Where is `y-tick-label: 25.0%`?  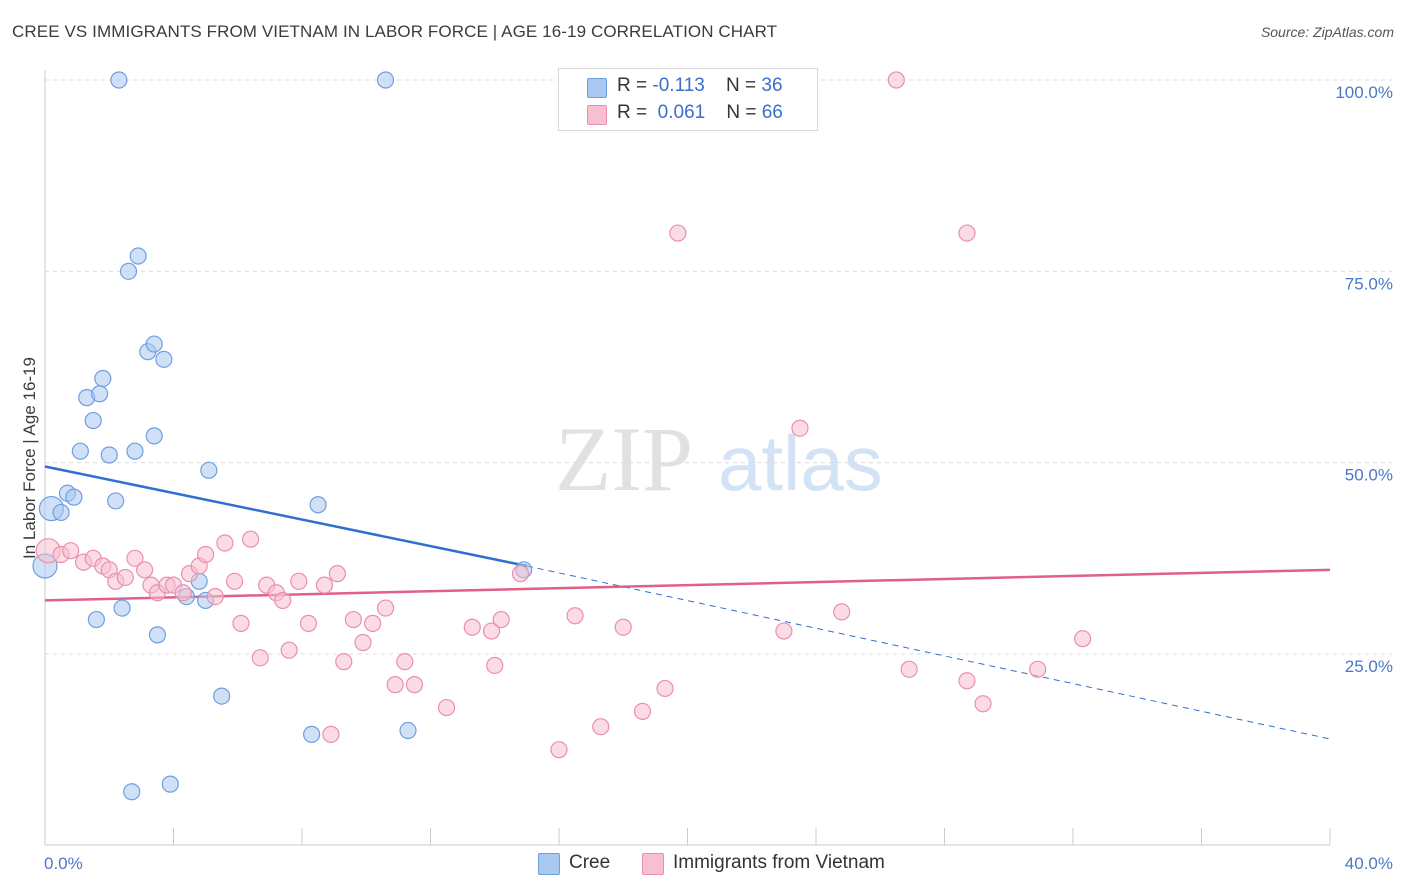 y-tick-label: 25.0% is located at coordinates (1369, 666).